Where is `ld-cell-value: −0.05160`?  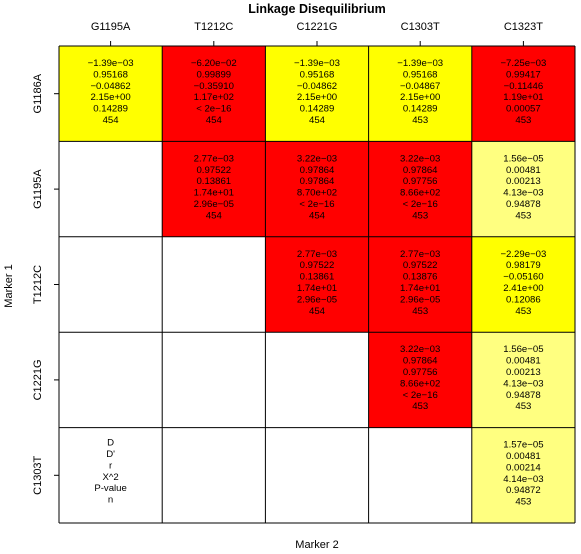 ld-cell-value: −0.05160 is located at coordinates (523, 277).